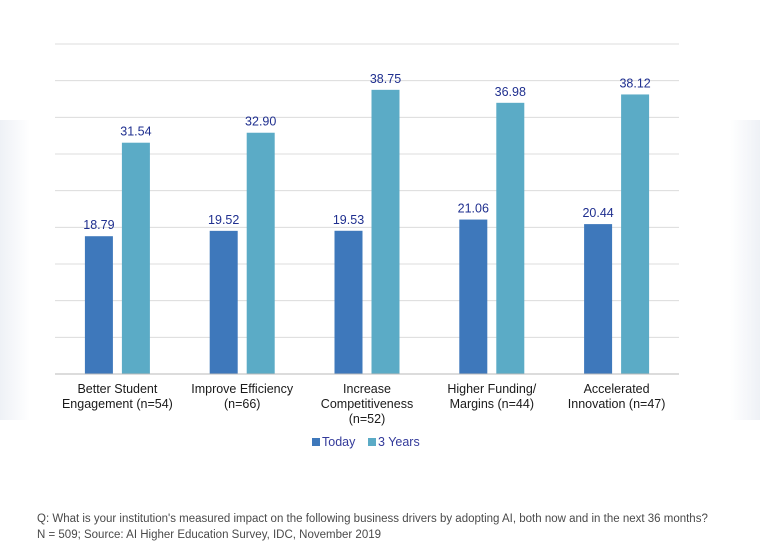  What do you see at coordinates (242, 389) in the screenshot?
I see `category-label: Improve Efficiency` at bounding box center [242, 389].